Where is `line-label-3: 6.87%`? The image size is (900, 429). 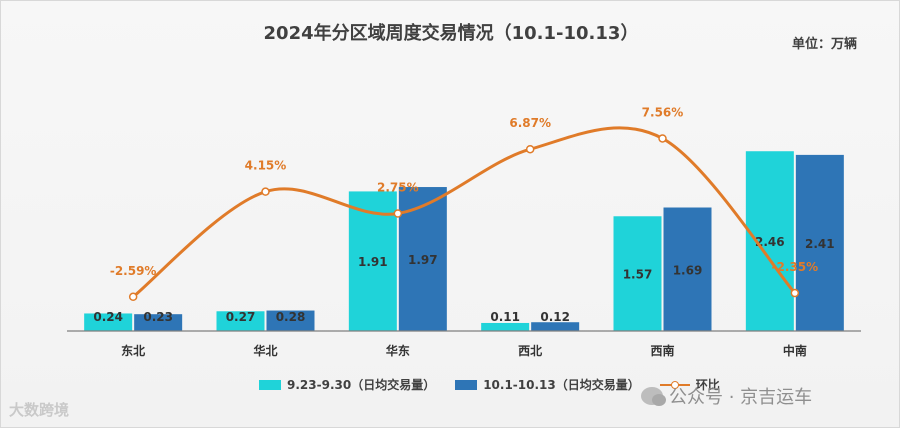
line-label-3: 6.87% is located at coordinates (530, 123).